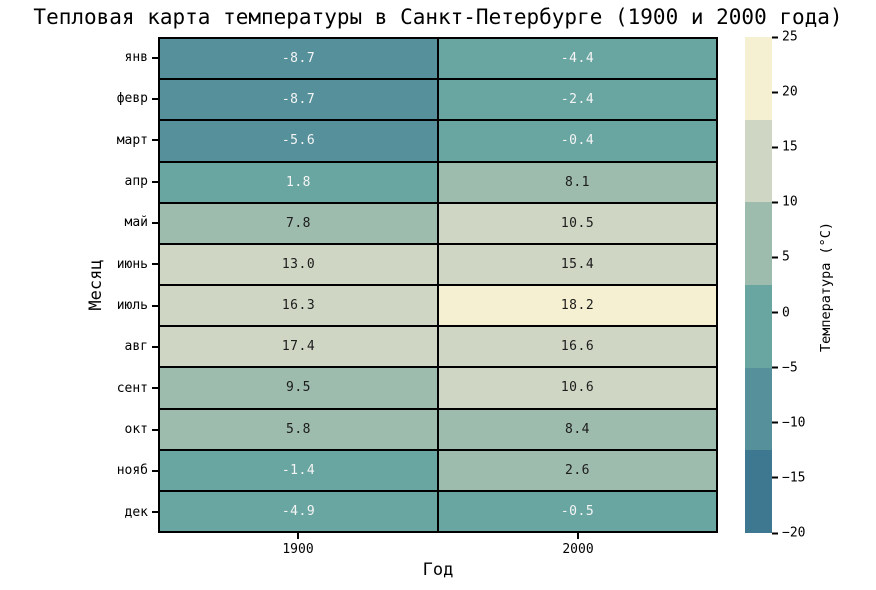 The height and width of the screenshot is (590, 876). I want to click on colorbar-tick: 0, so click(781, 312).